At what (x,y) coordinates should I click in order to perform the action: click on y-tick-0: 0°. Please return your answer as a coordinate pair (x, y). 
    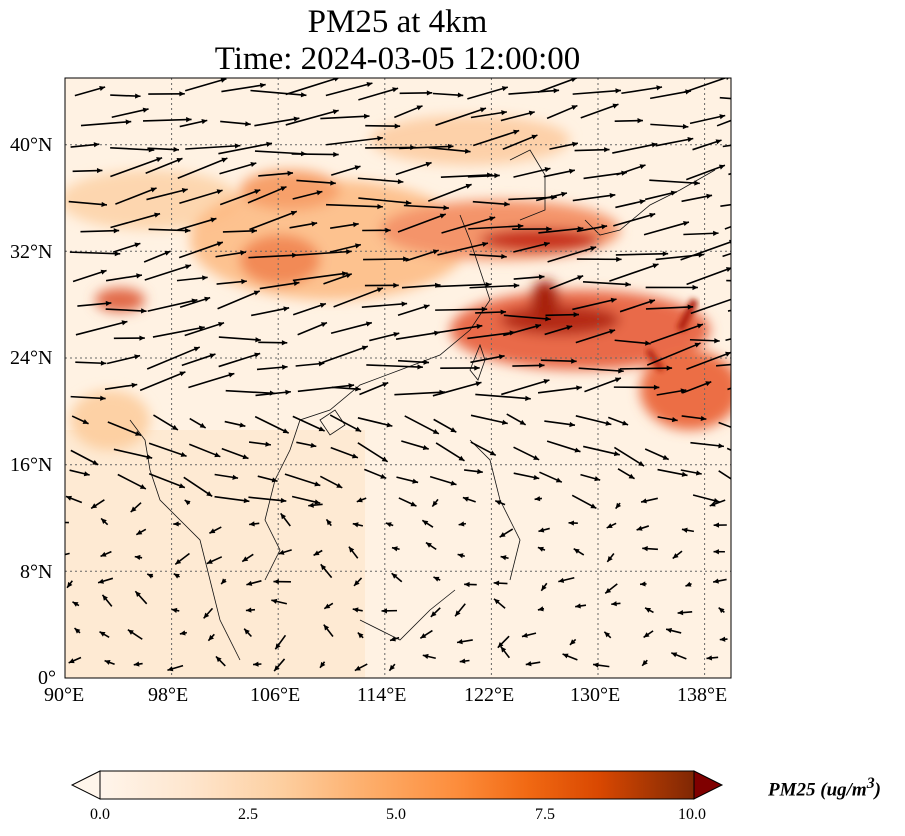
    Looking at the image, I should click on (47, 678).